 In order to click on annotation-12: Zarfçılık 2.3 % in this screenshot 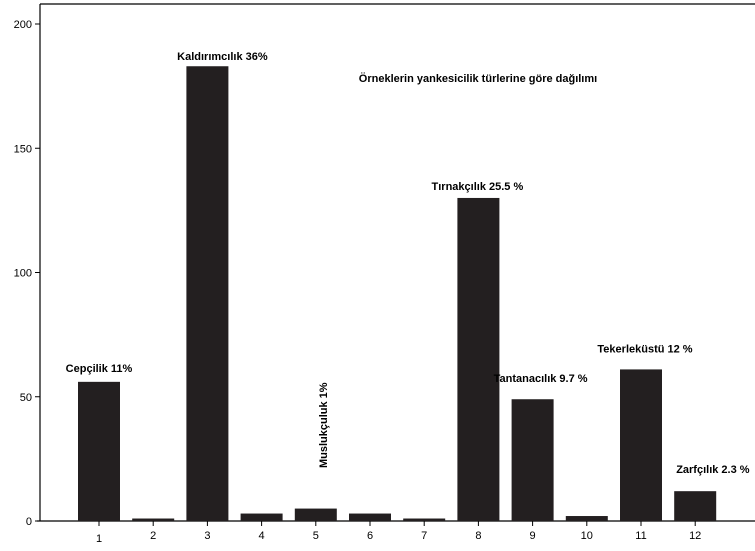, I will do `click(713, 470)`.